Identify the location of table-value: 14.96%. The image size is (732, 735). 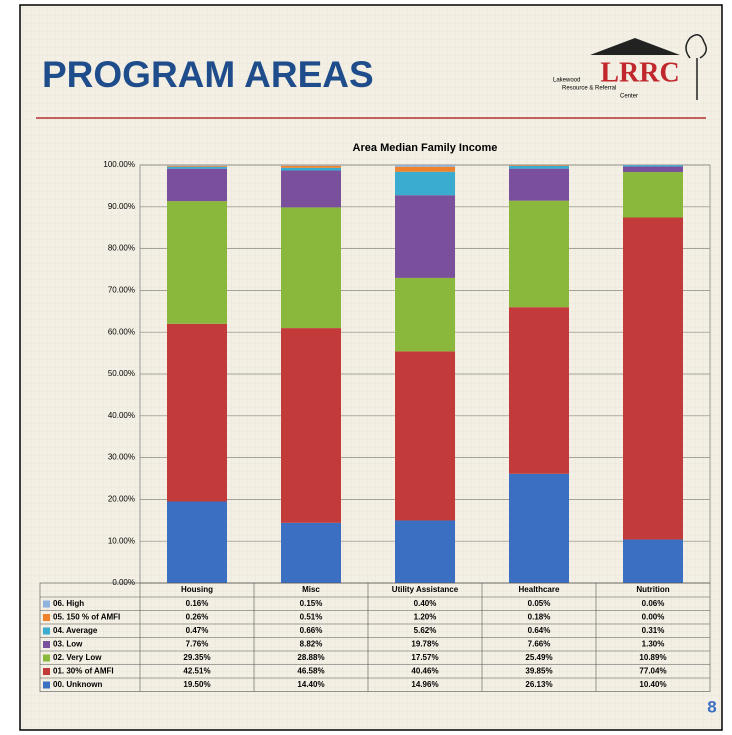
(424, 684).